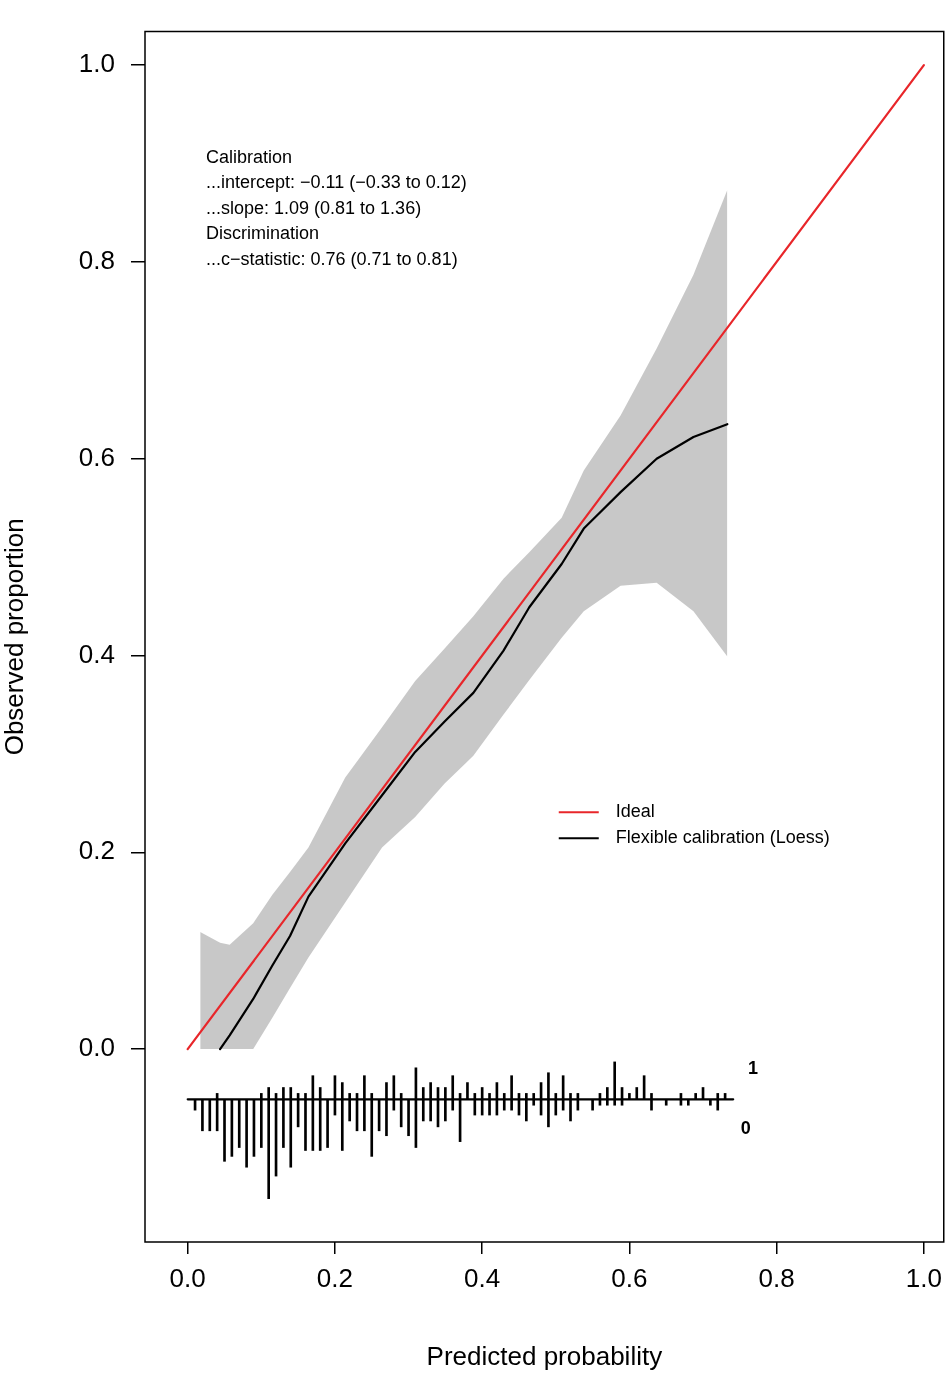 Image resolution: width=952 pixels, height=1373 pixels. What do you see at coordinates (96, 63) in the screenshot?
I see `y-tick-label: 1.0` at bounding box center [96, 63].